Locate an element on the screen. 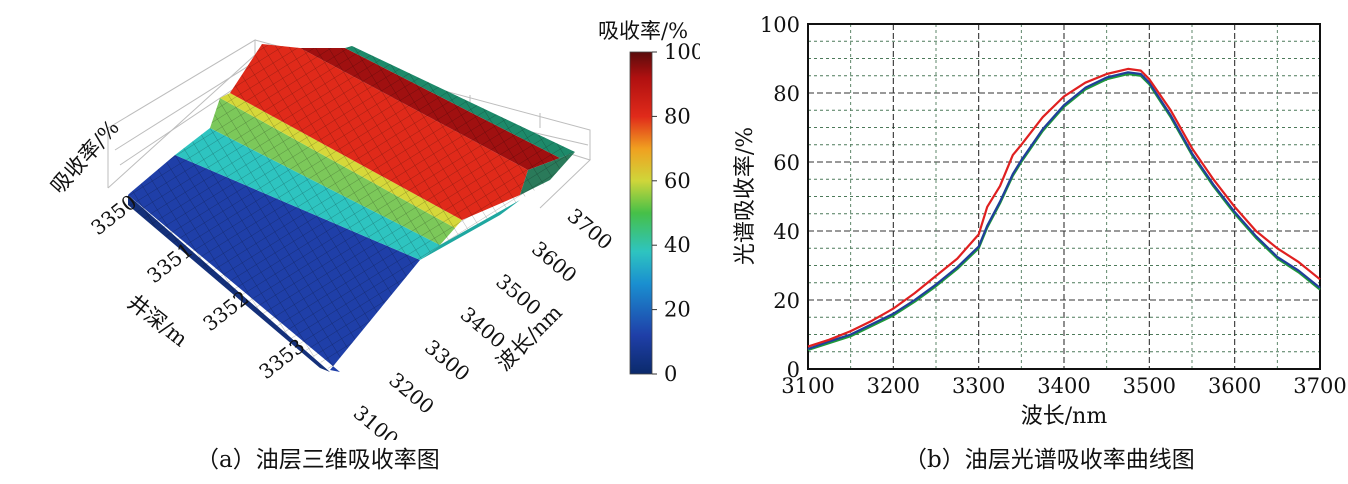 Image resolution: width=1348 pixels, height=484 pixels. wavelength-tick-label: 3100 is located at coordinates (376, 420).